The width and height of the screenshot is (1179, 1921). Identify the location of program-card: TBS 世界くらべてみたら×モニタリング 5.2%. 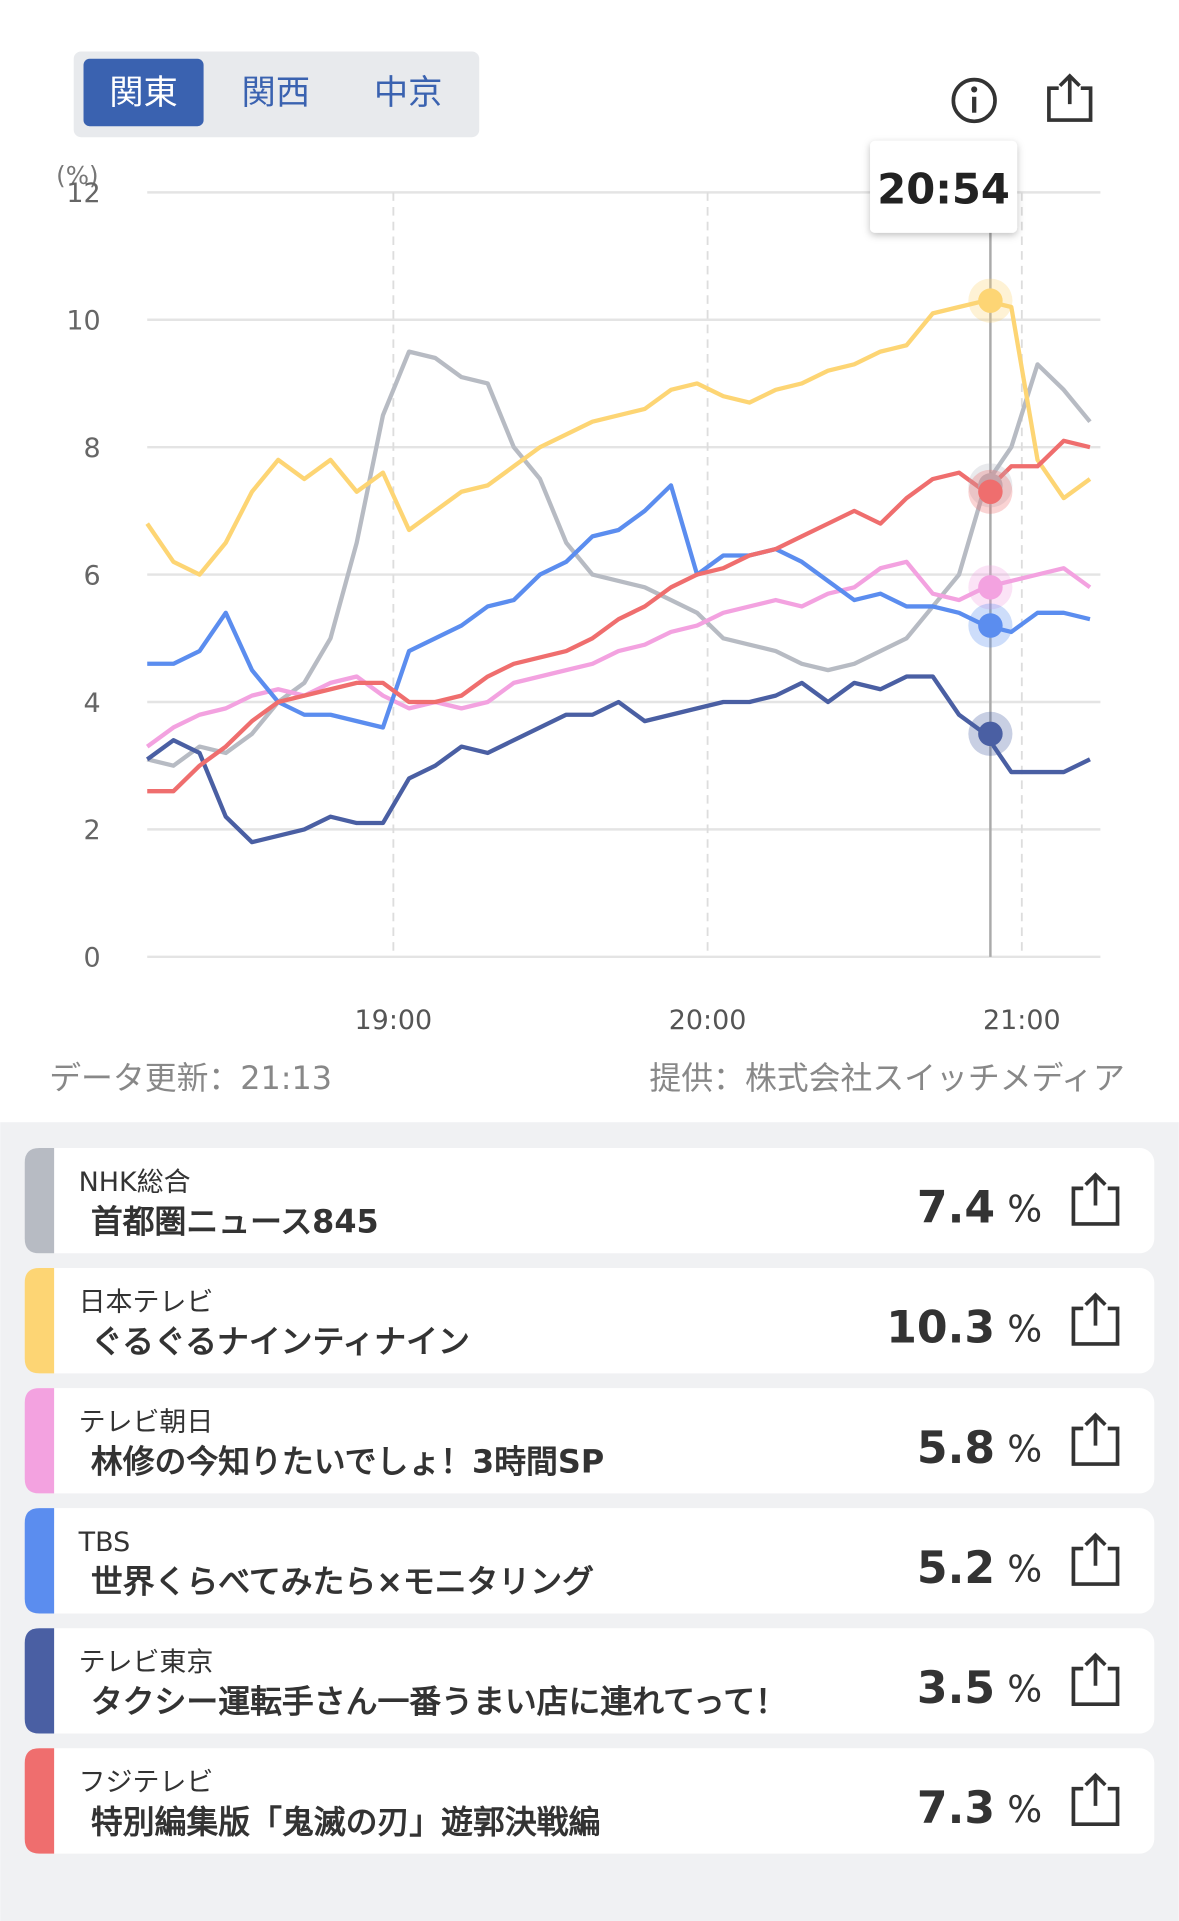
(589, 1561).